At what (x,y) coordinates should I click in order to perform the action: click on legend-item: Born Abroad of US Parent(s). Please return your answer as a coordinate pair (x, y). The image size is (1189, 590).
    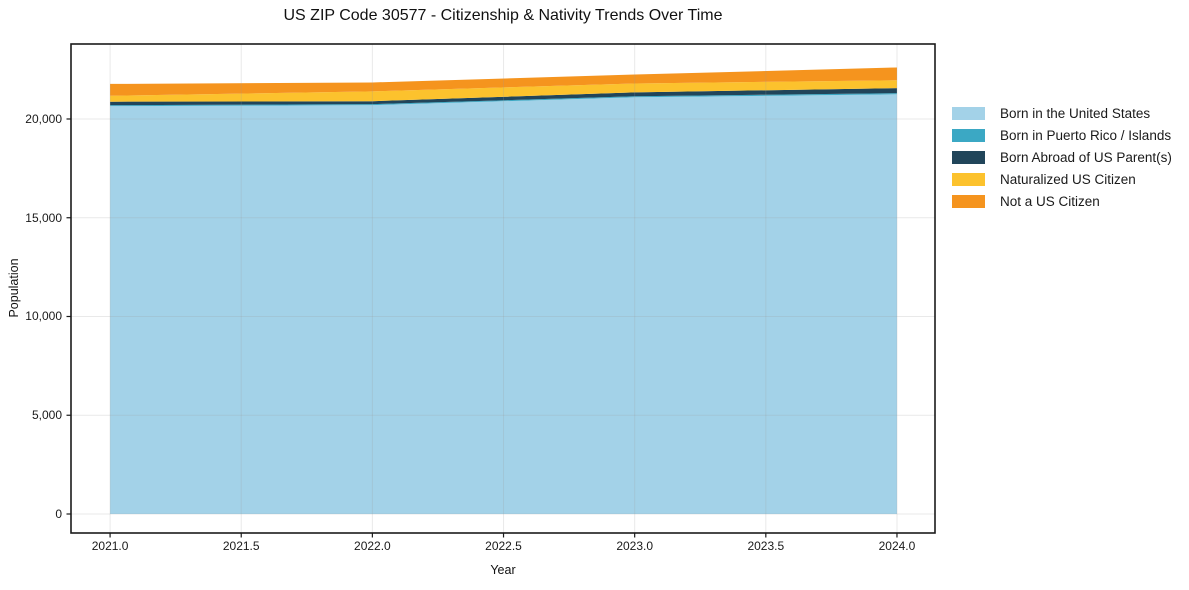
    Looking at the image, I should click on (1062, 157).